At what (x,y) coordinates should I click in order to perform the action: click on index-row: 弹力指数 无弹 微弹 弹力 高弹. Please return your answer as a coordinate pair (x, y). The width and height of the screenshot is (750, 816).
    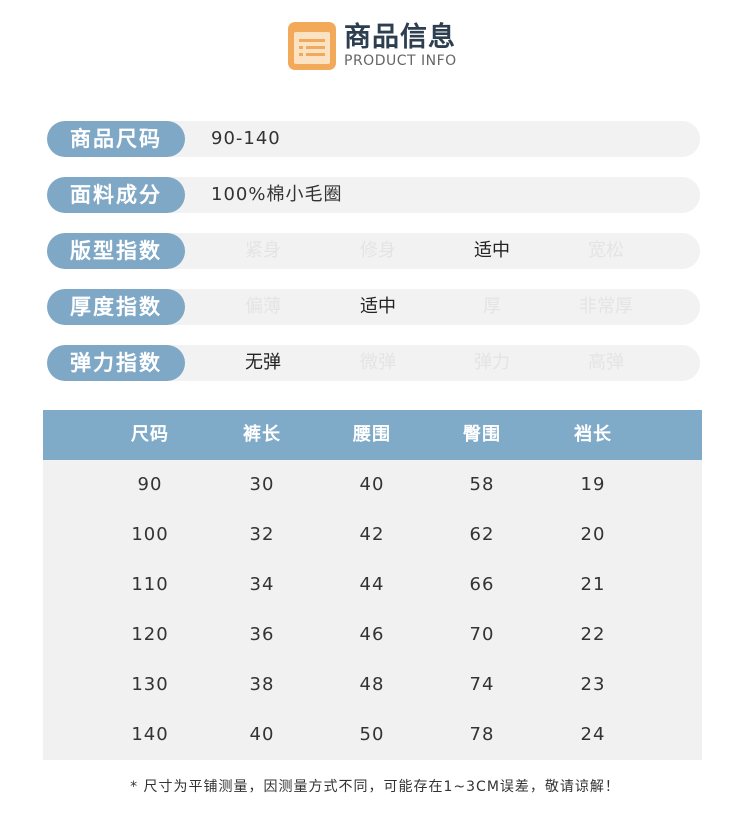
    Looking at the image, I should click on (373, 363).